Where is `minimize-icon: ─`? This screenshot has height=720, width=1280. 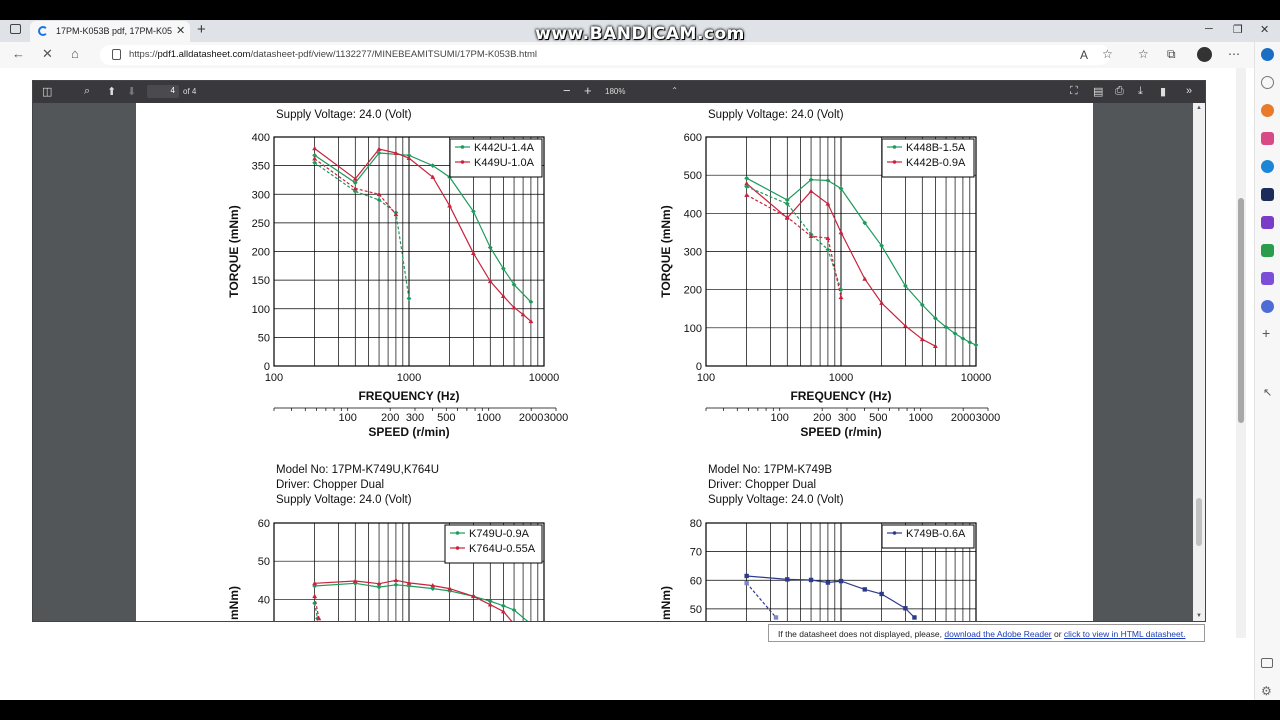
minimize-icon: ─ is located at coordinates (1209, 29).